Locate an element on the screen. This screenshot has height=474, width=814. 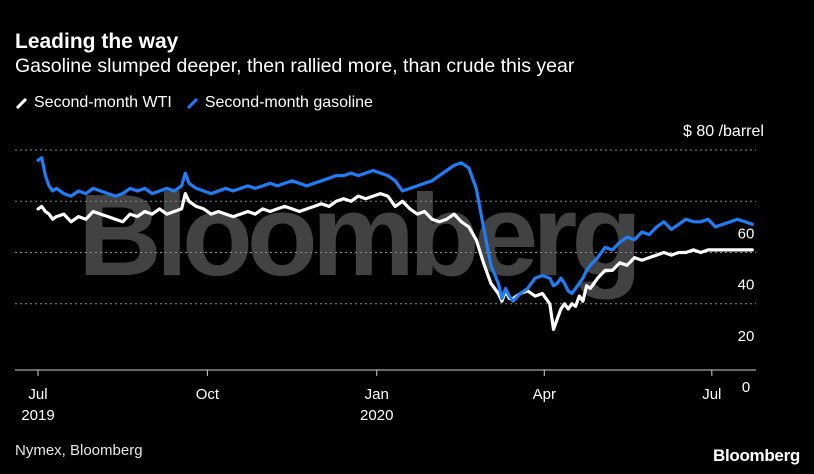
legend-item-wti: Second-month WTI is located at coordinates (93, 103).